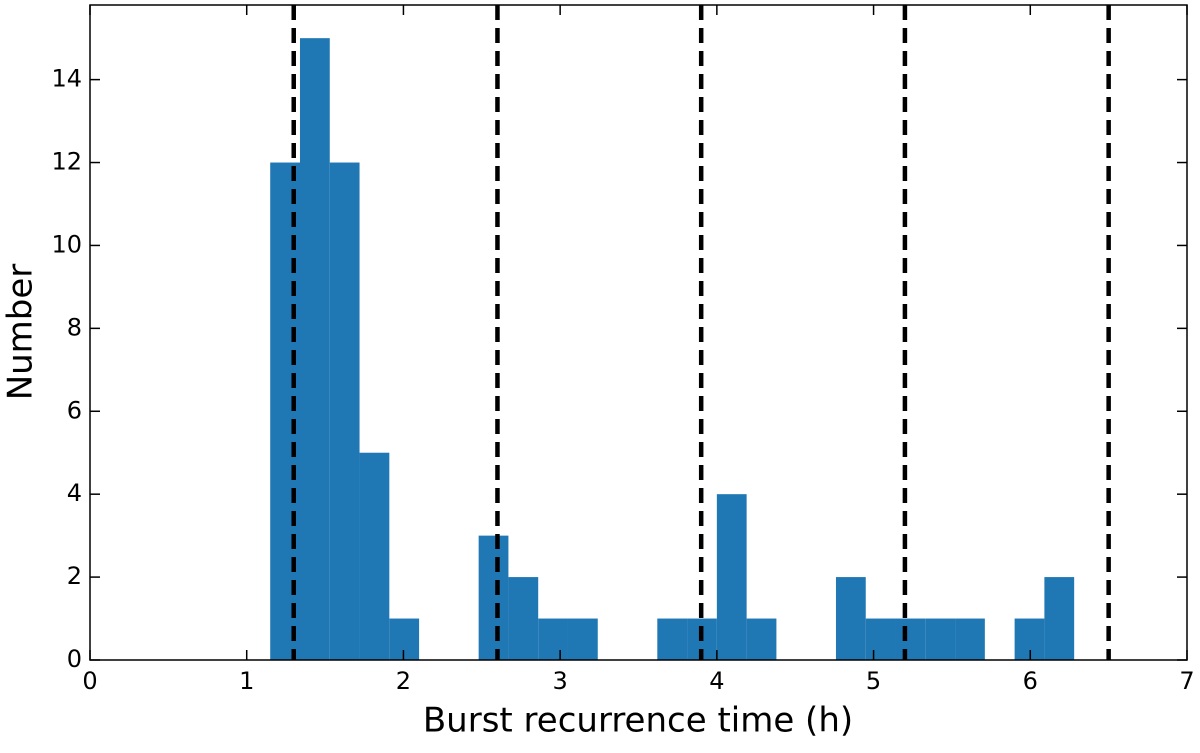  What do you see at coordinates (74, 493) in the screenshot?
I see `y-tick-label: 4` at bounding box center [74, 493].